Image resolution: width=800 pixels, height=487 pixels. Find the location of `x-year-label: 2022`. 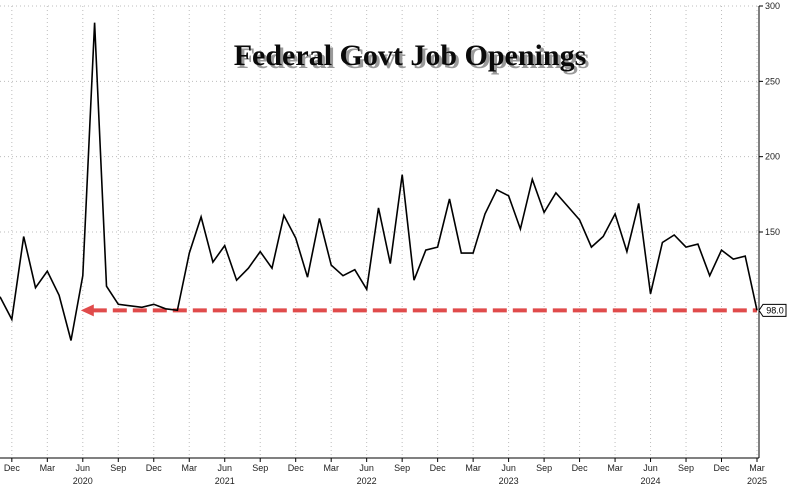

x-year-label: 2022 is located at coordinates (367, 481).